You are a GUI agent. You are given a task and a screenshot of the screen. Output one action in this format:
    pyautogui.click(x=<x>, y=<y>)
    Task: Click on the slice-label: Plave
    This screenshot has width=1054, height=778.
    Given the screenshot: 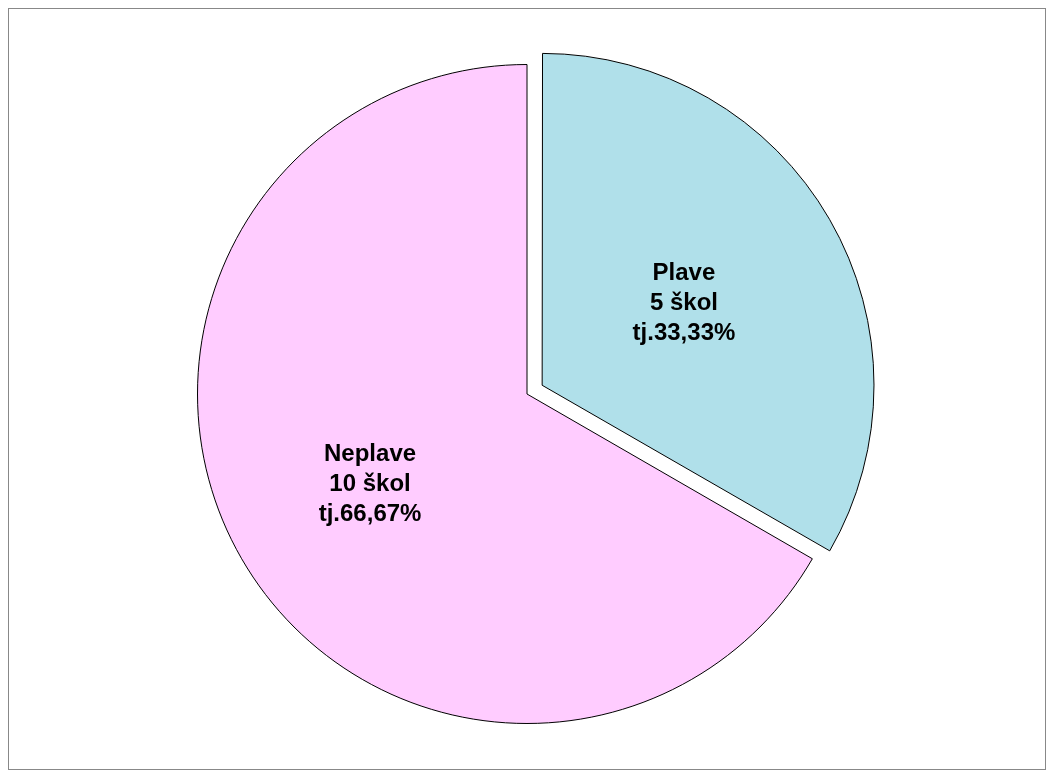 What is the action you would take?
    pyautogui.click(x=684, y=272)
    